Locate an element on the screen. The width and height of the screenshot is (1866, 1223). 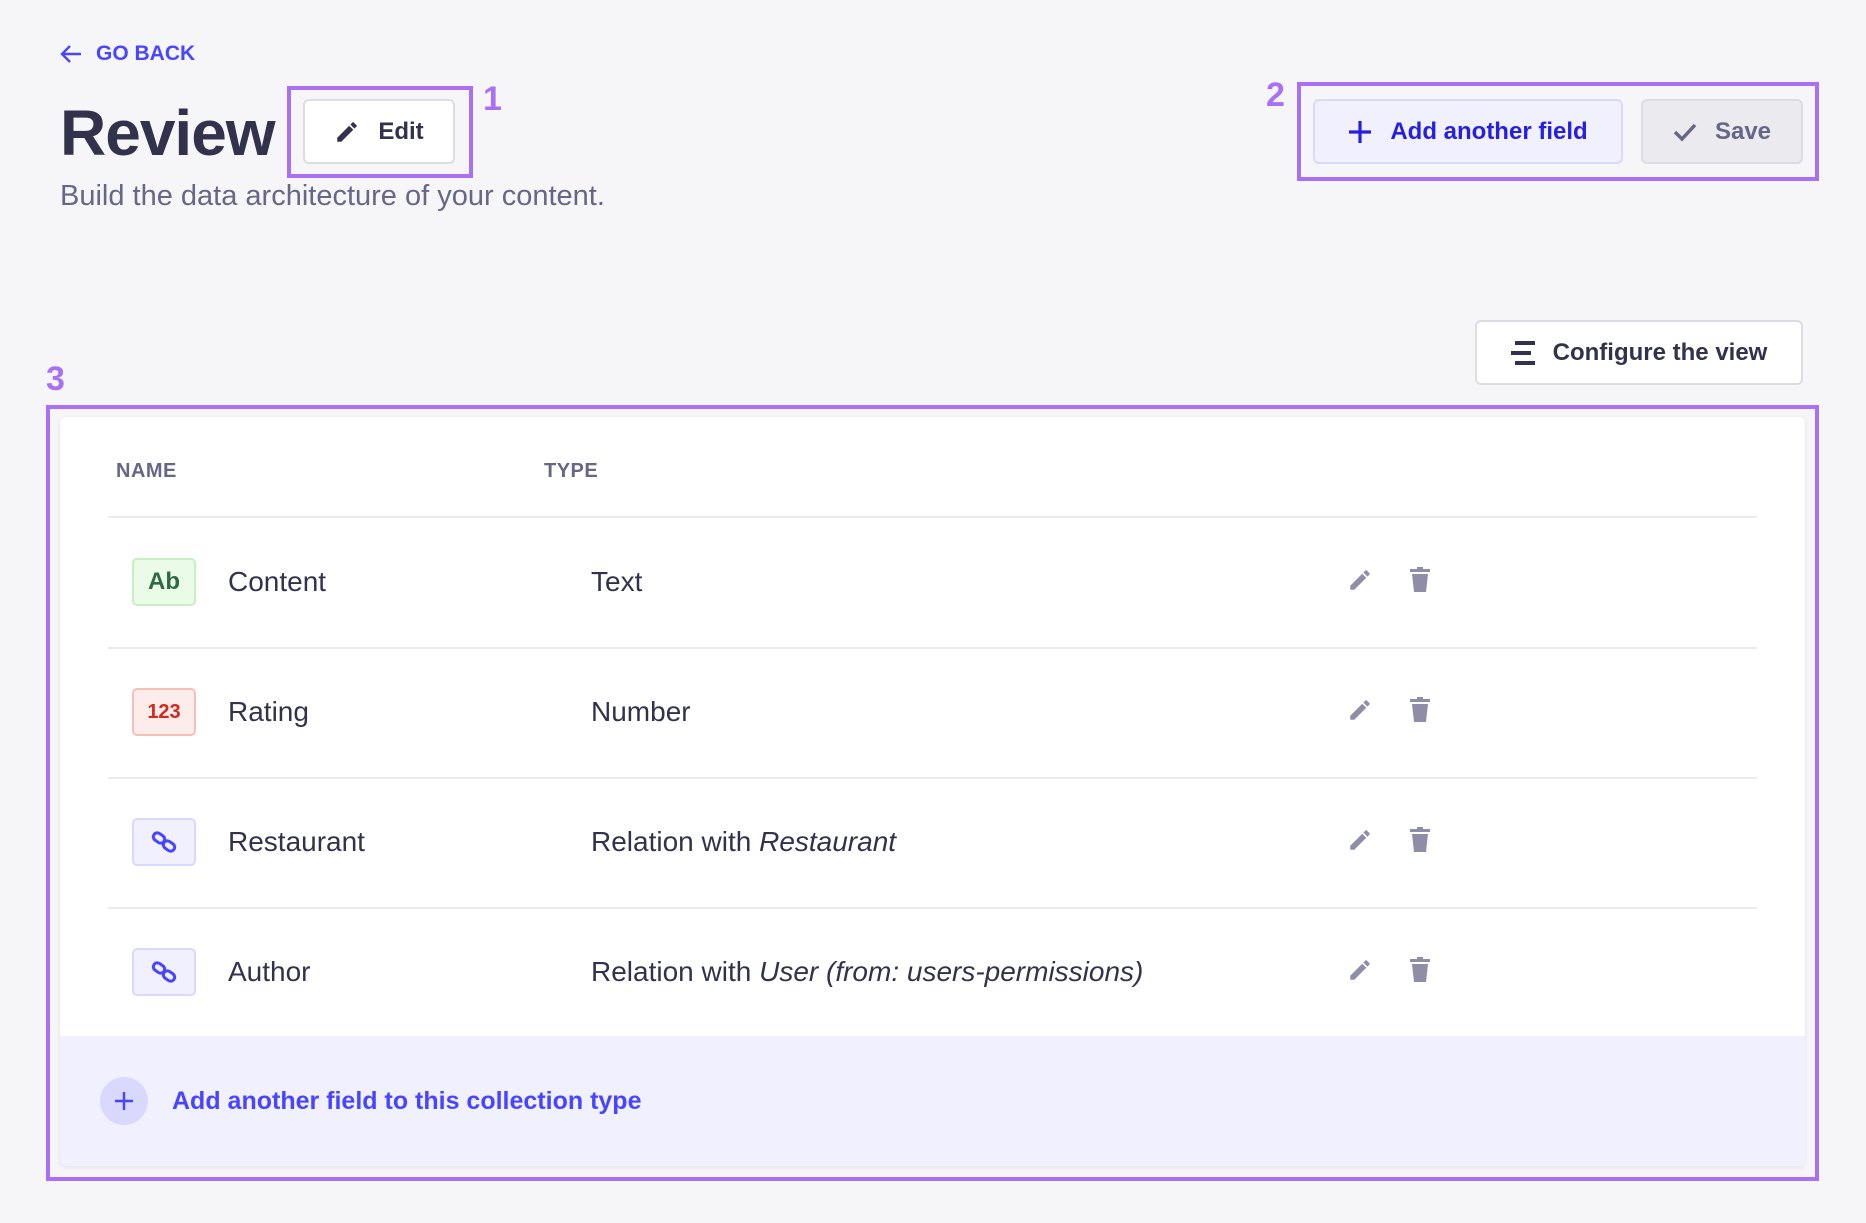
field-name: Author is located at coordinates (269, 971).